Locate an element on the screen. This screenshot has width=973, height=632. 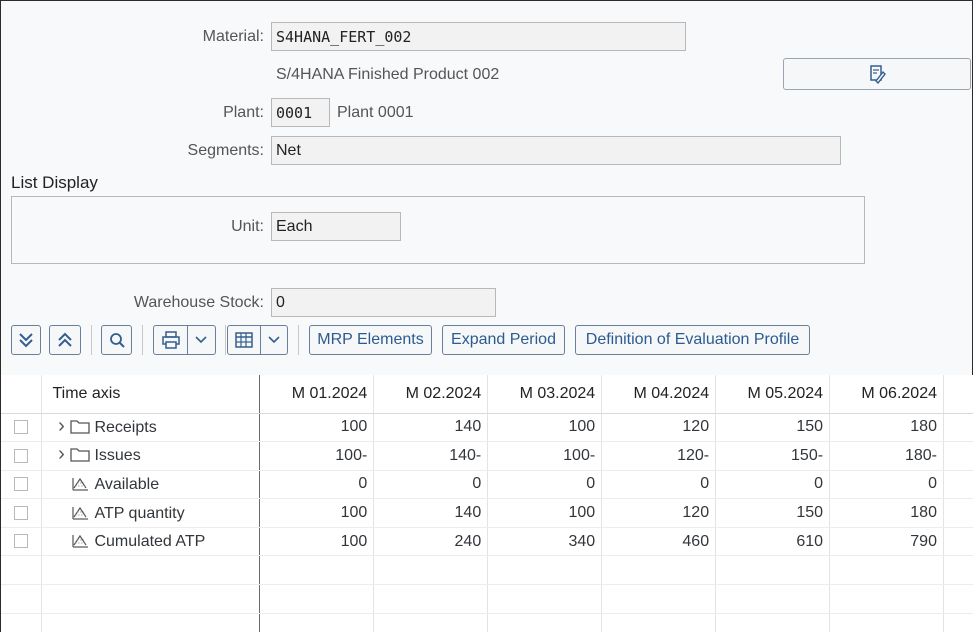
edit-icon is located at coordinates (878, 74).